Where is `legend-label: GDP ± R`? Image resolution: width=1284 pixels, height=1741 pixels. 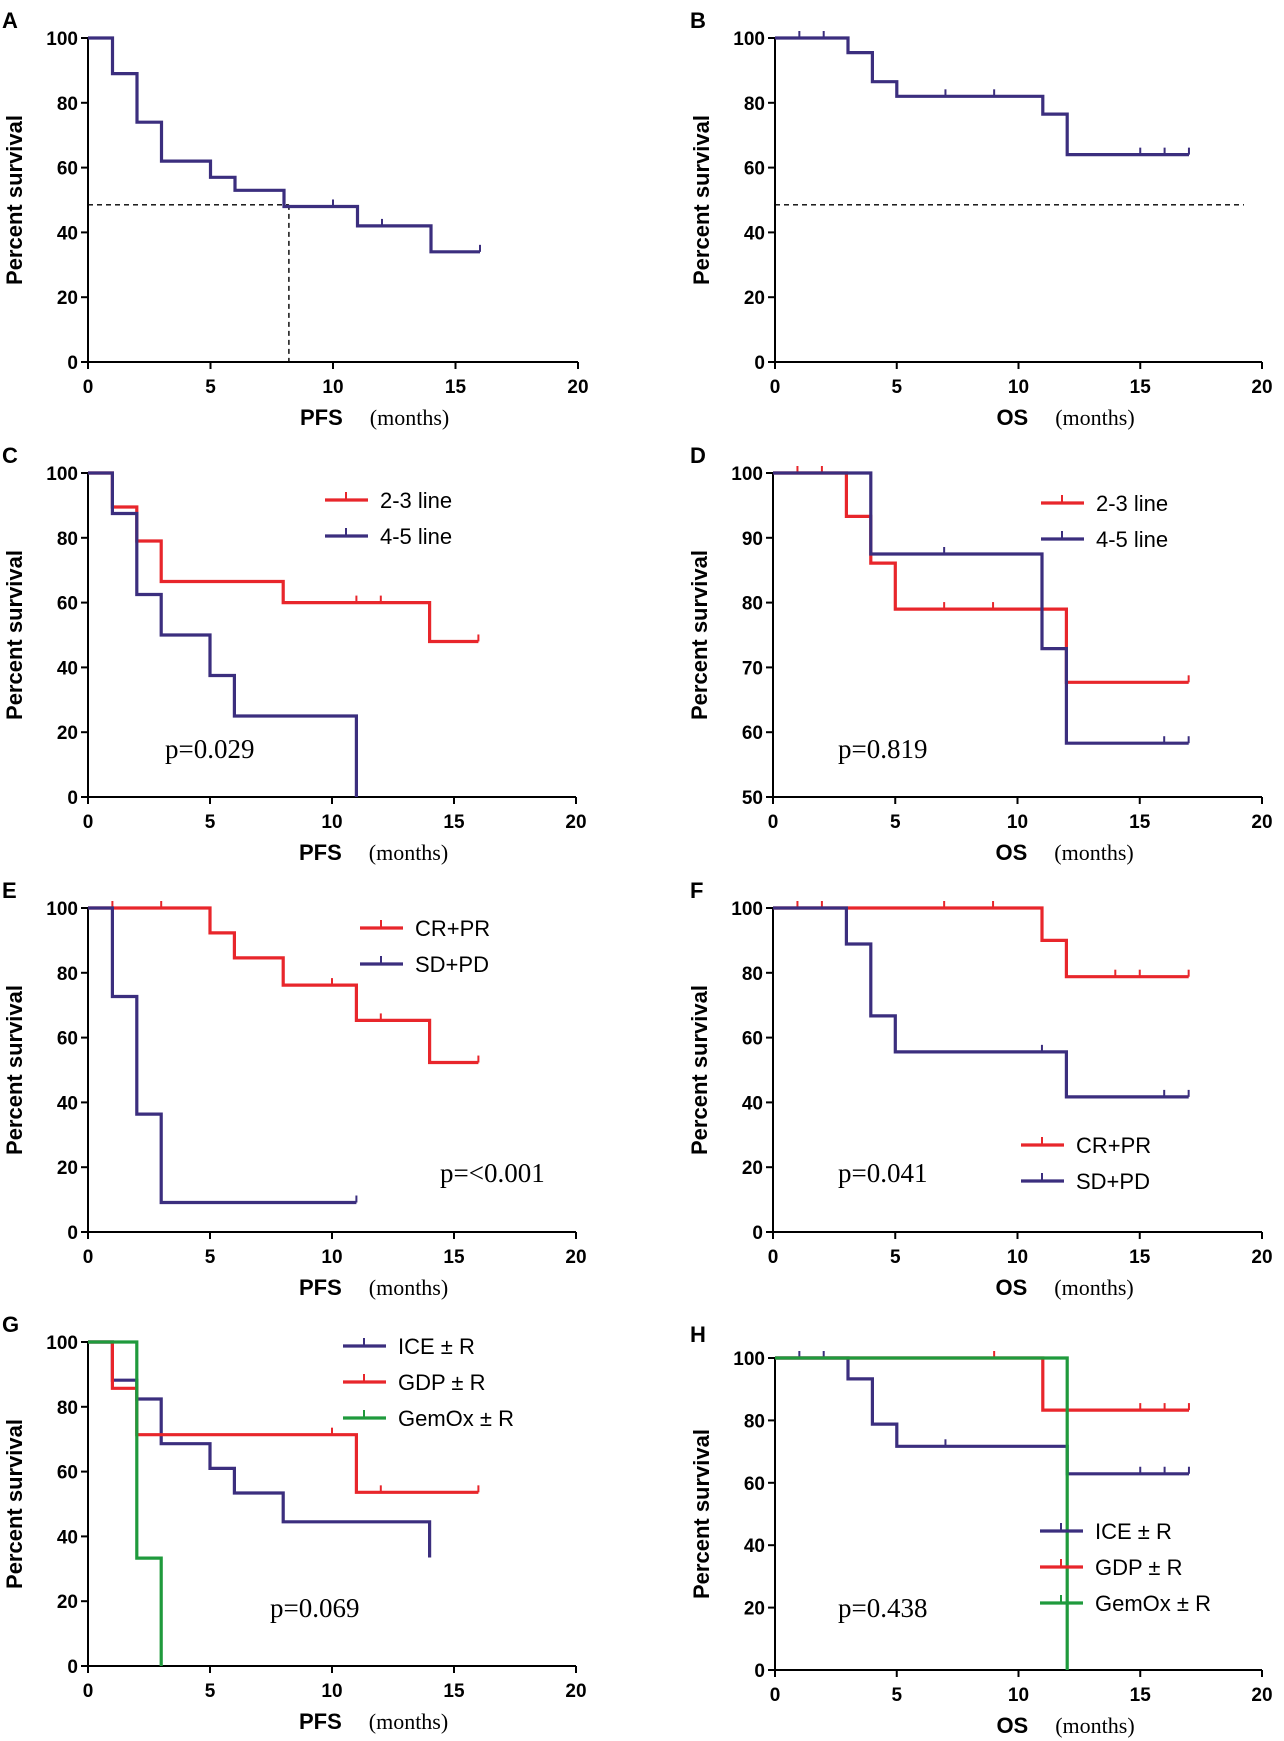
legend-label: GDP ± R is located at coordinates (441, 1382).